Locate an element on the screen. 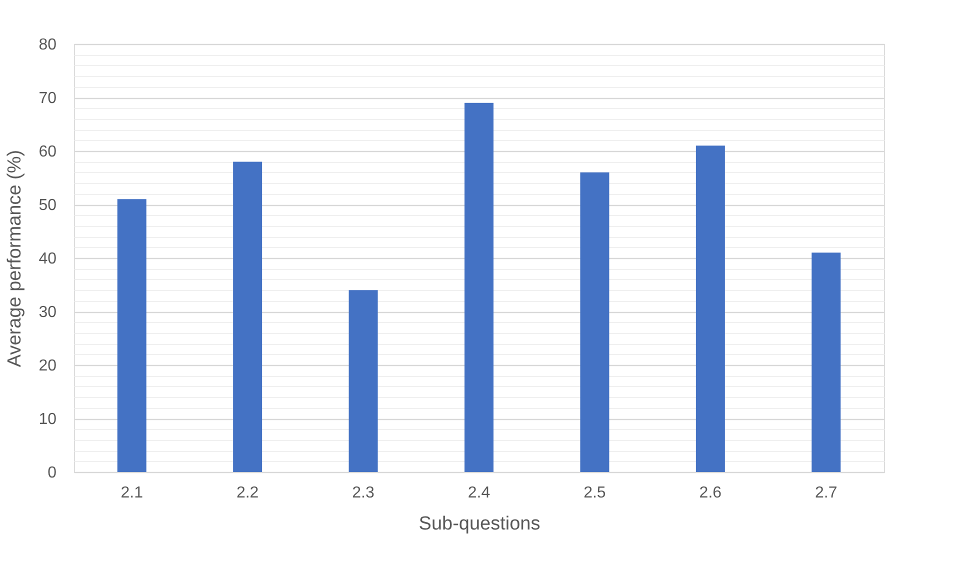 The width and height of the screenshot is (955, 578). x-tick-label: 2.3 is located at coordinates (363, 493).